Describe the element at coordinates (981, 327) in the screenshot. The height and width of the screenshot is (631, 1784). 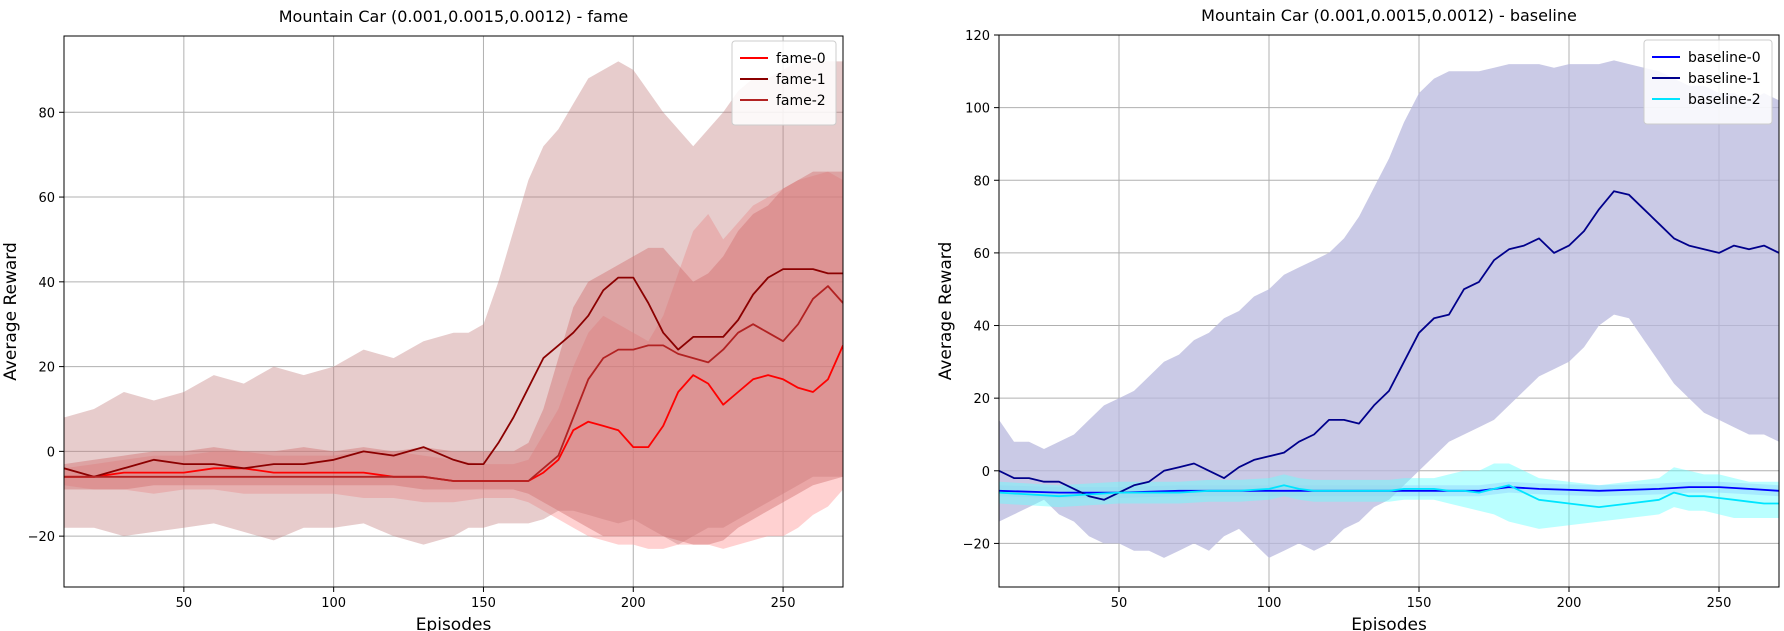
I see `chart-2-ytick-label-40: 40` at that location.